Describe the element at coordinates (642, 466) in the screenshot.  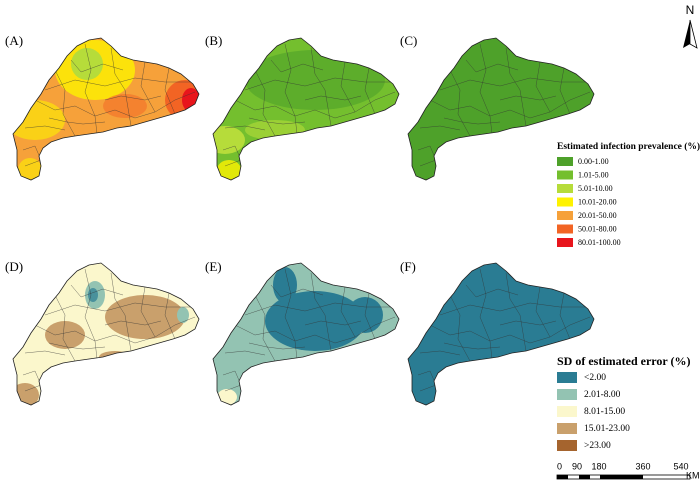
I see `scale-label: 360` at that location.